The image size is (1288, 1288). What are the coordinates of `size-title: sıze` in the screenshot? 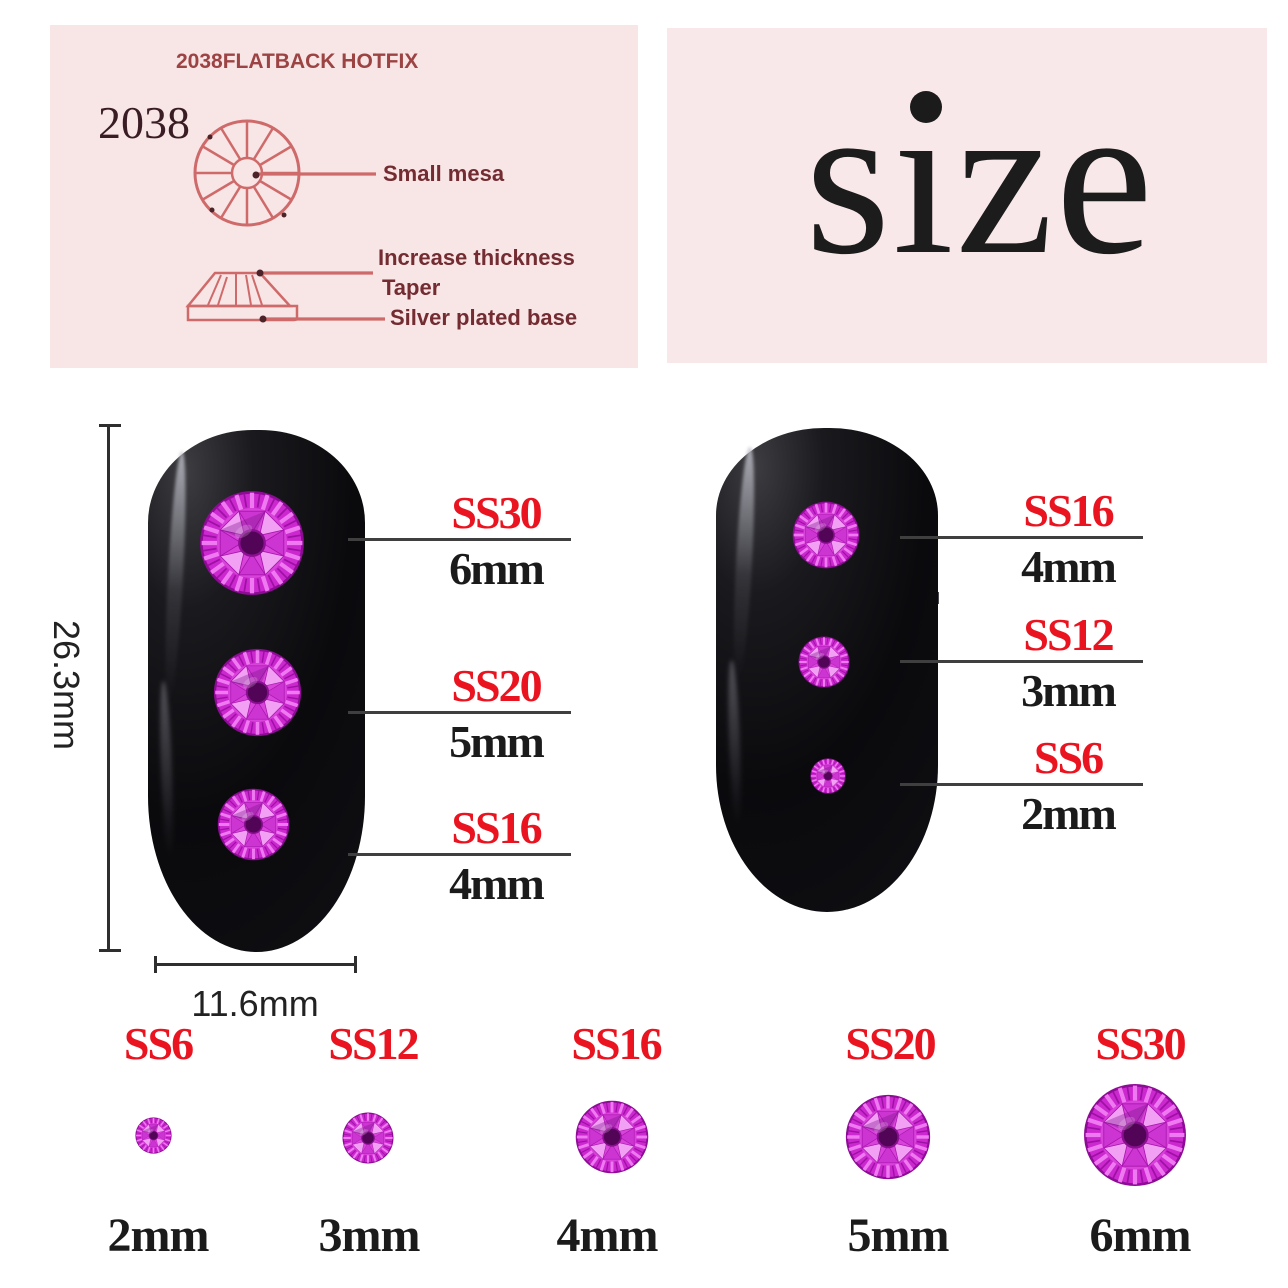 It's located at (967, 178).